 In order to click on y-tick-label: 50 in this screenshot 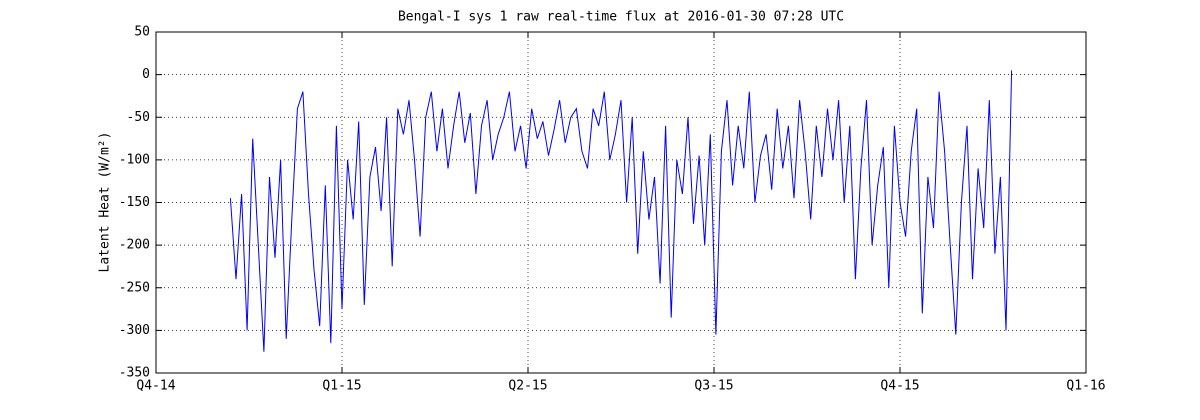, I will do `click(142, 32)`.